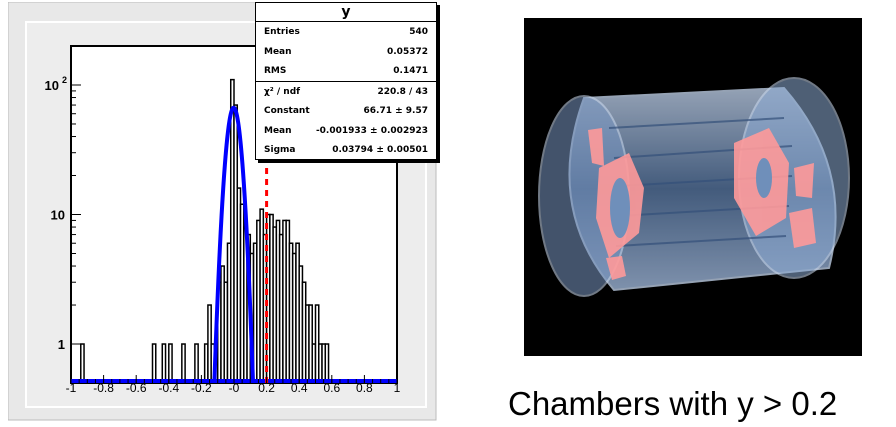 This screenshot has width=896, height=427. What do you see at coordinates (364, 388) in the screenshot?
I see `x-tick-label: 0.8` at bounding box center [364, 388].